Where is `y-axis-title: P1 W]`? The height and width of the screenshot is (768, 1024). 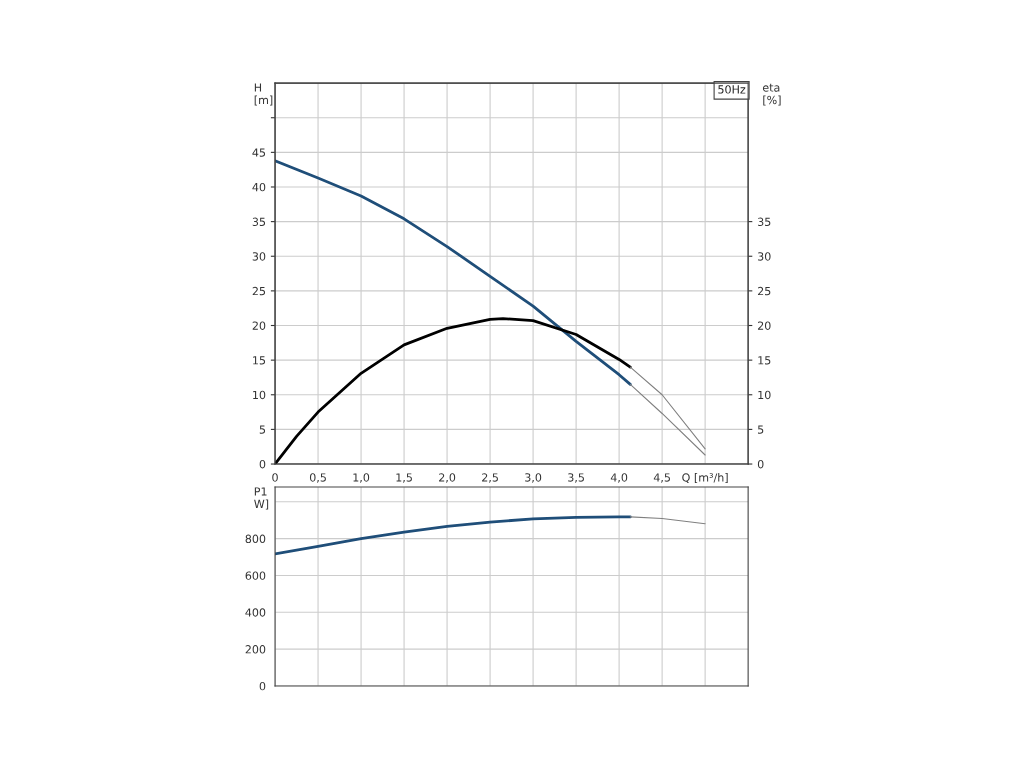
y-axis-title: P1 W] is located at coordinates (261, 498).